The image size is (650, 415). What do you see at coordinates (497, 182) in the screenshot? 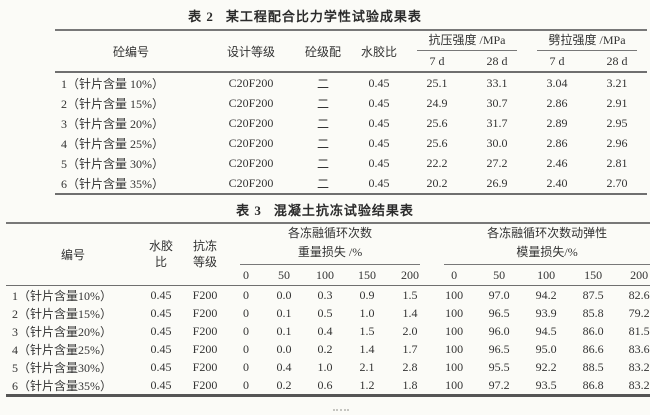
I see `cell-value: 26.9` at bounding box center [497, 182].